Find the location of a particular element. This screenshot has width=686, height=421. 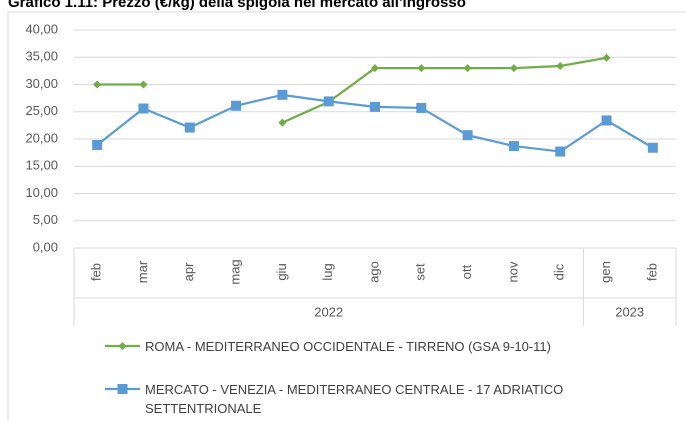

x-tick-label: apr is located at coordinates (188, 271).